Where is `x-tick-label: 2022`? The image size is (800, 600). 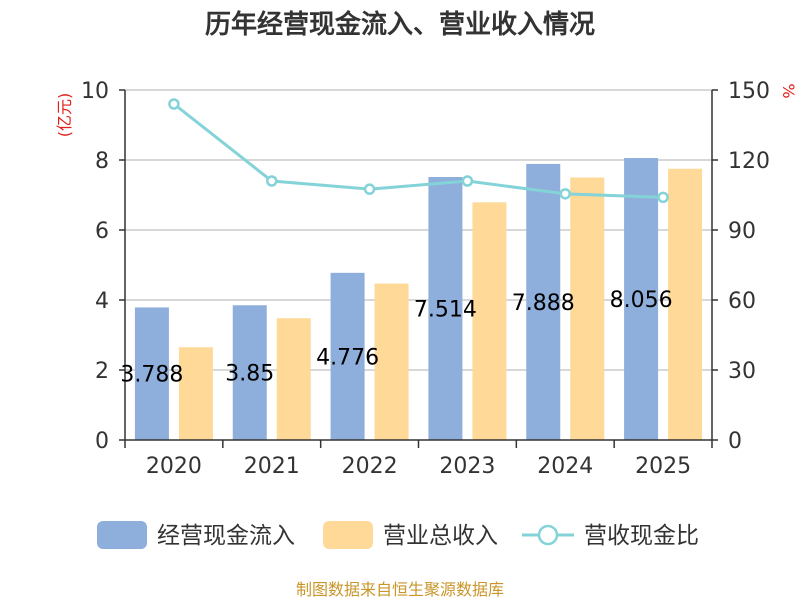 x-tick-label: 2022 is located at coordinates (370, 466).